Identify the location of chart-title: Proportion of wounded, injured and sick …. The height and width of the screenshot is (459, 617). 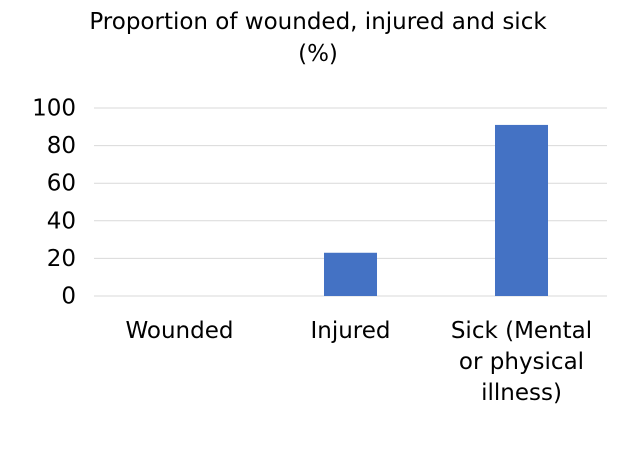
(318, 38).